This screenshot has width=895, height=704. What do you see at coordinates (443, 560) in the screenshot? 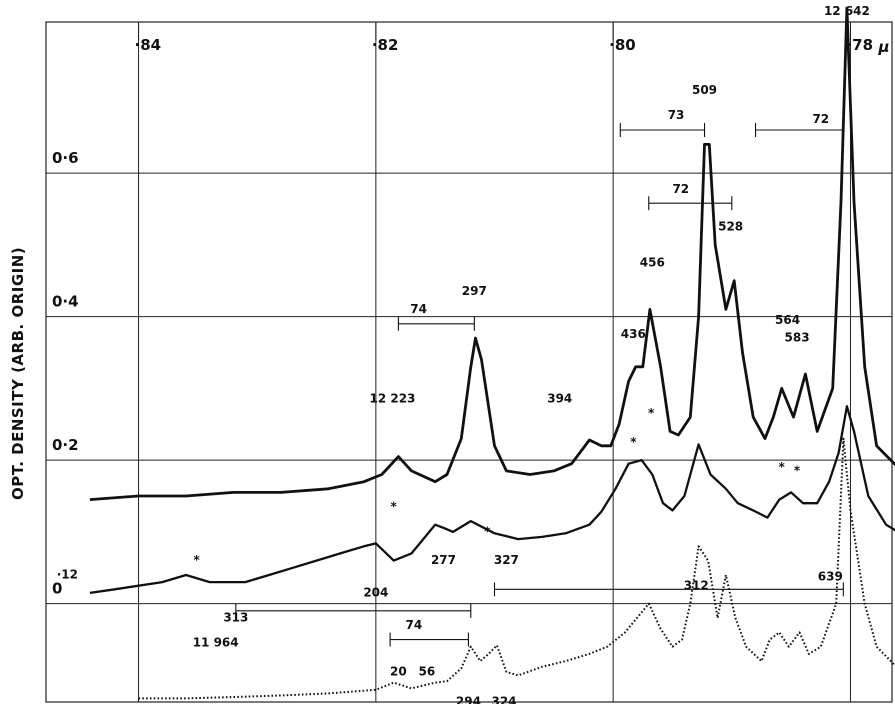
I see `peak-label: 277` at bounding box center [443, 560].